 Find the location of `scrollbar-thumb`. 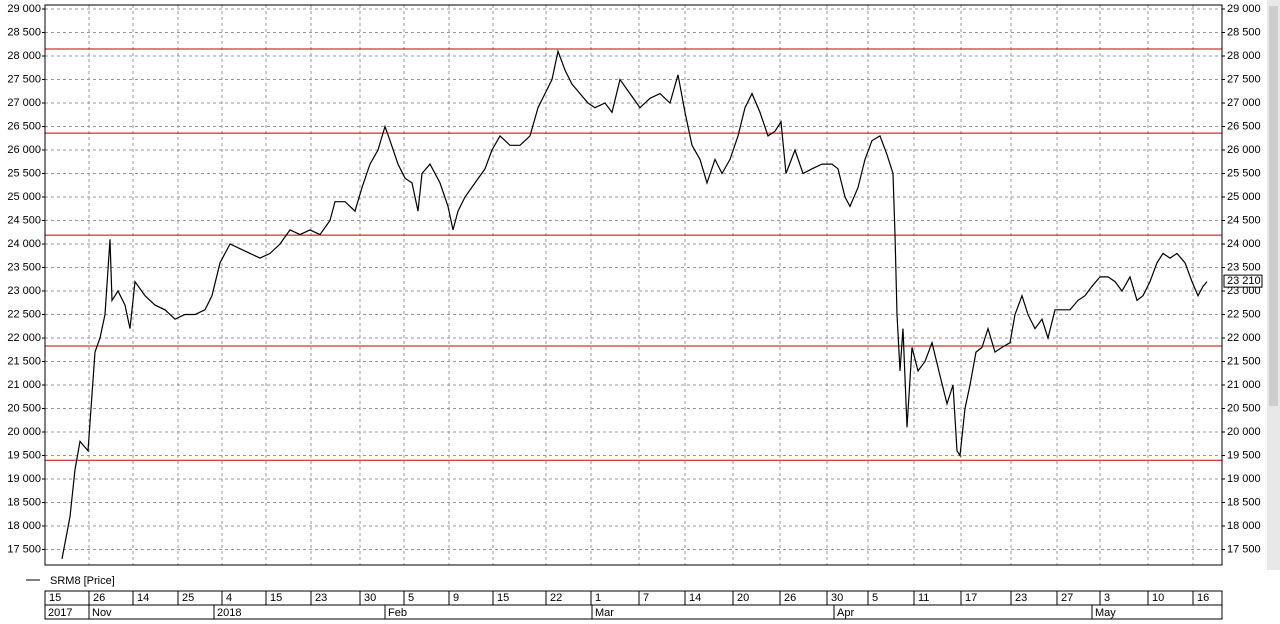

scrollbar-thumb is located at coordinates (1273, 206).